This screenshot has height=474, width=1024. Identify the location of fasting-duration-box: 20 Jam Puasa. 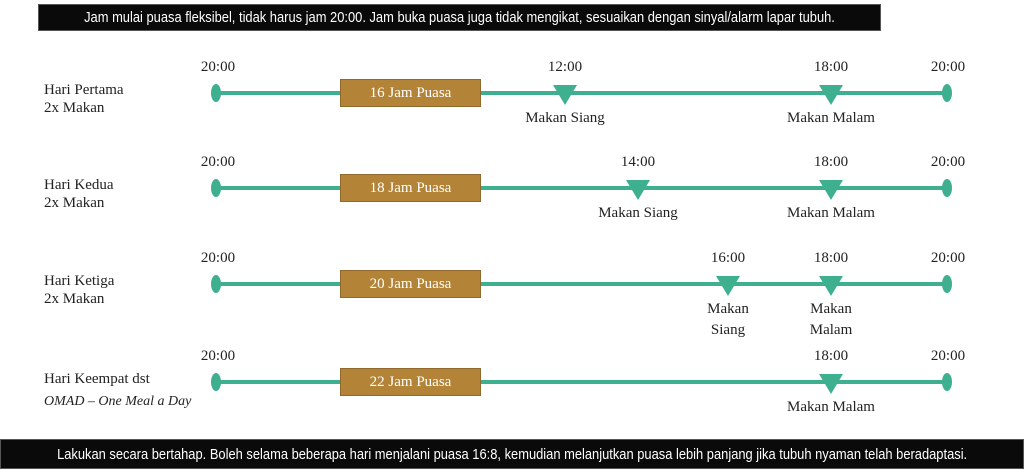
(410, 284).